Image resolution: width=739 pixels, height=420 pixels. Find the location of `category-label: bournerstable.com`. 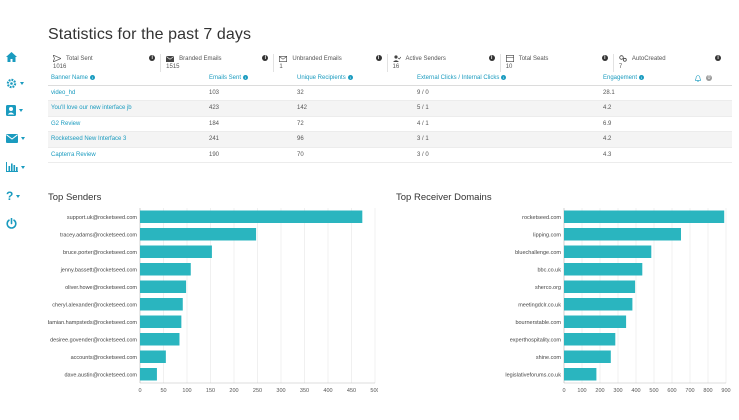

category-label: bournerstable.com is located at coordinates (538, 323).